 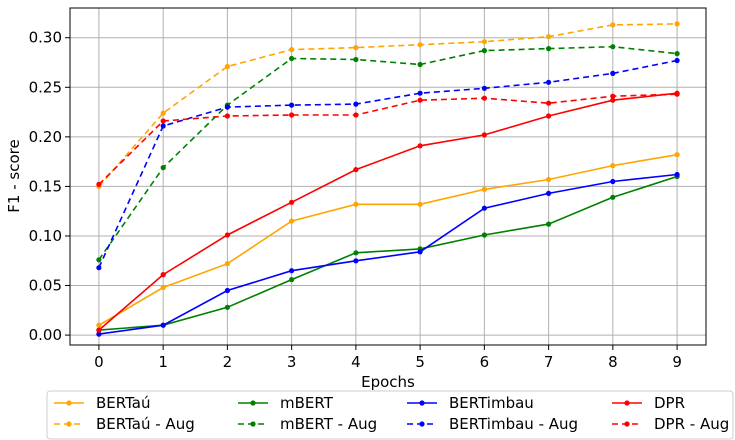 What do you see at coordinates (45, 38) in the screenshot?
I see `y-tick-label: 0.30` at bounding box center [45, 38].